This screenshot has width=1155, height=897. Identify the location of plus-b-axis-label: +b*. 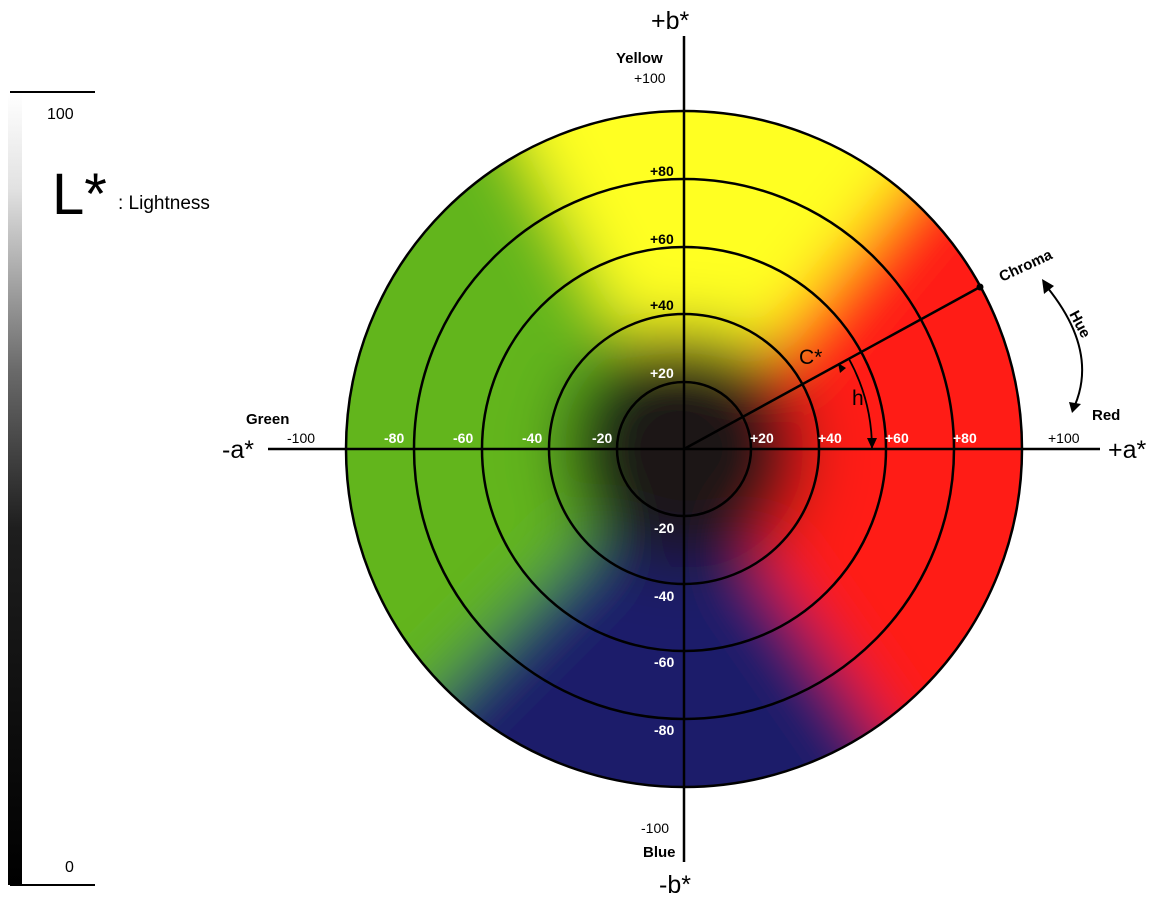
(670, 21).